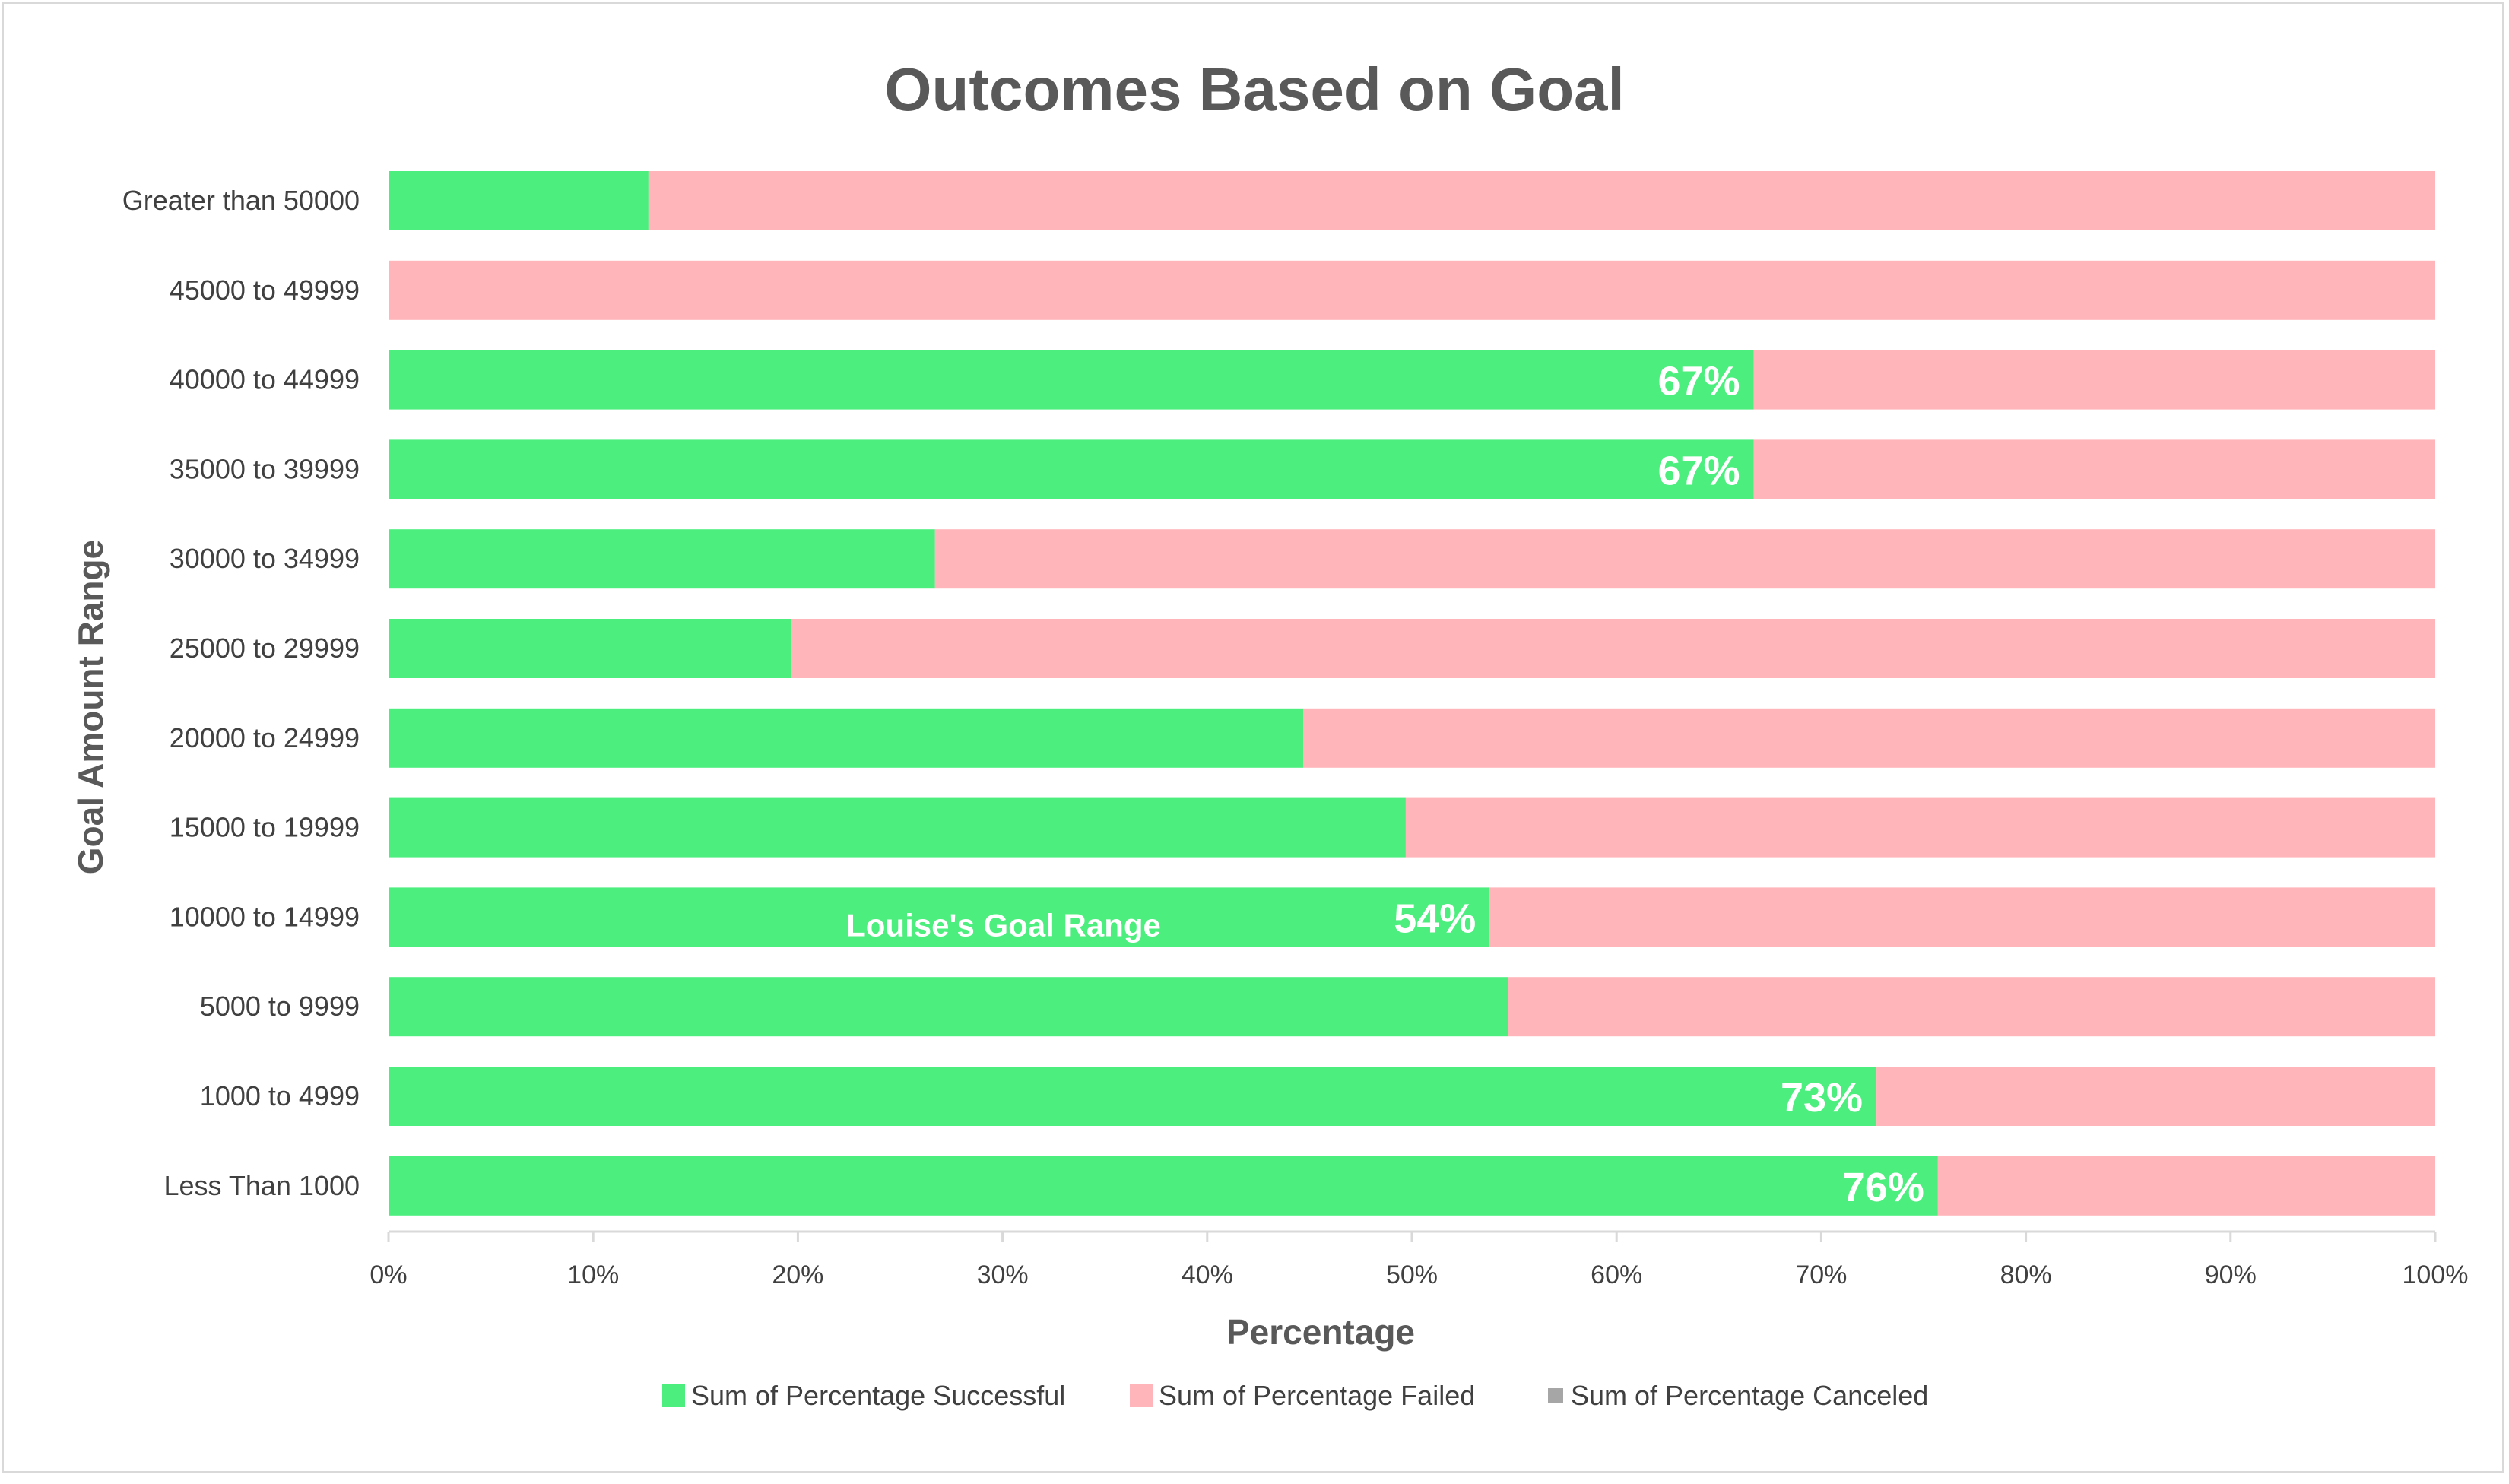  What do you see at coordinates (280, 1007) in the screenshot?
I see `category-label: 5000 to 9999` at bounding box center [280, 1007].